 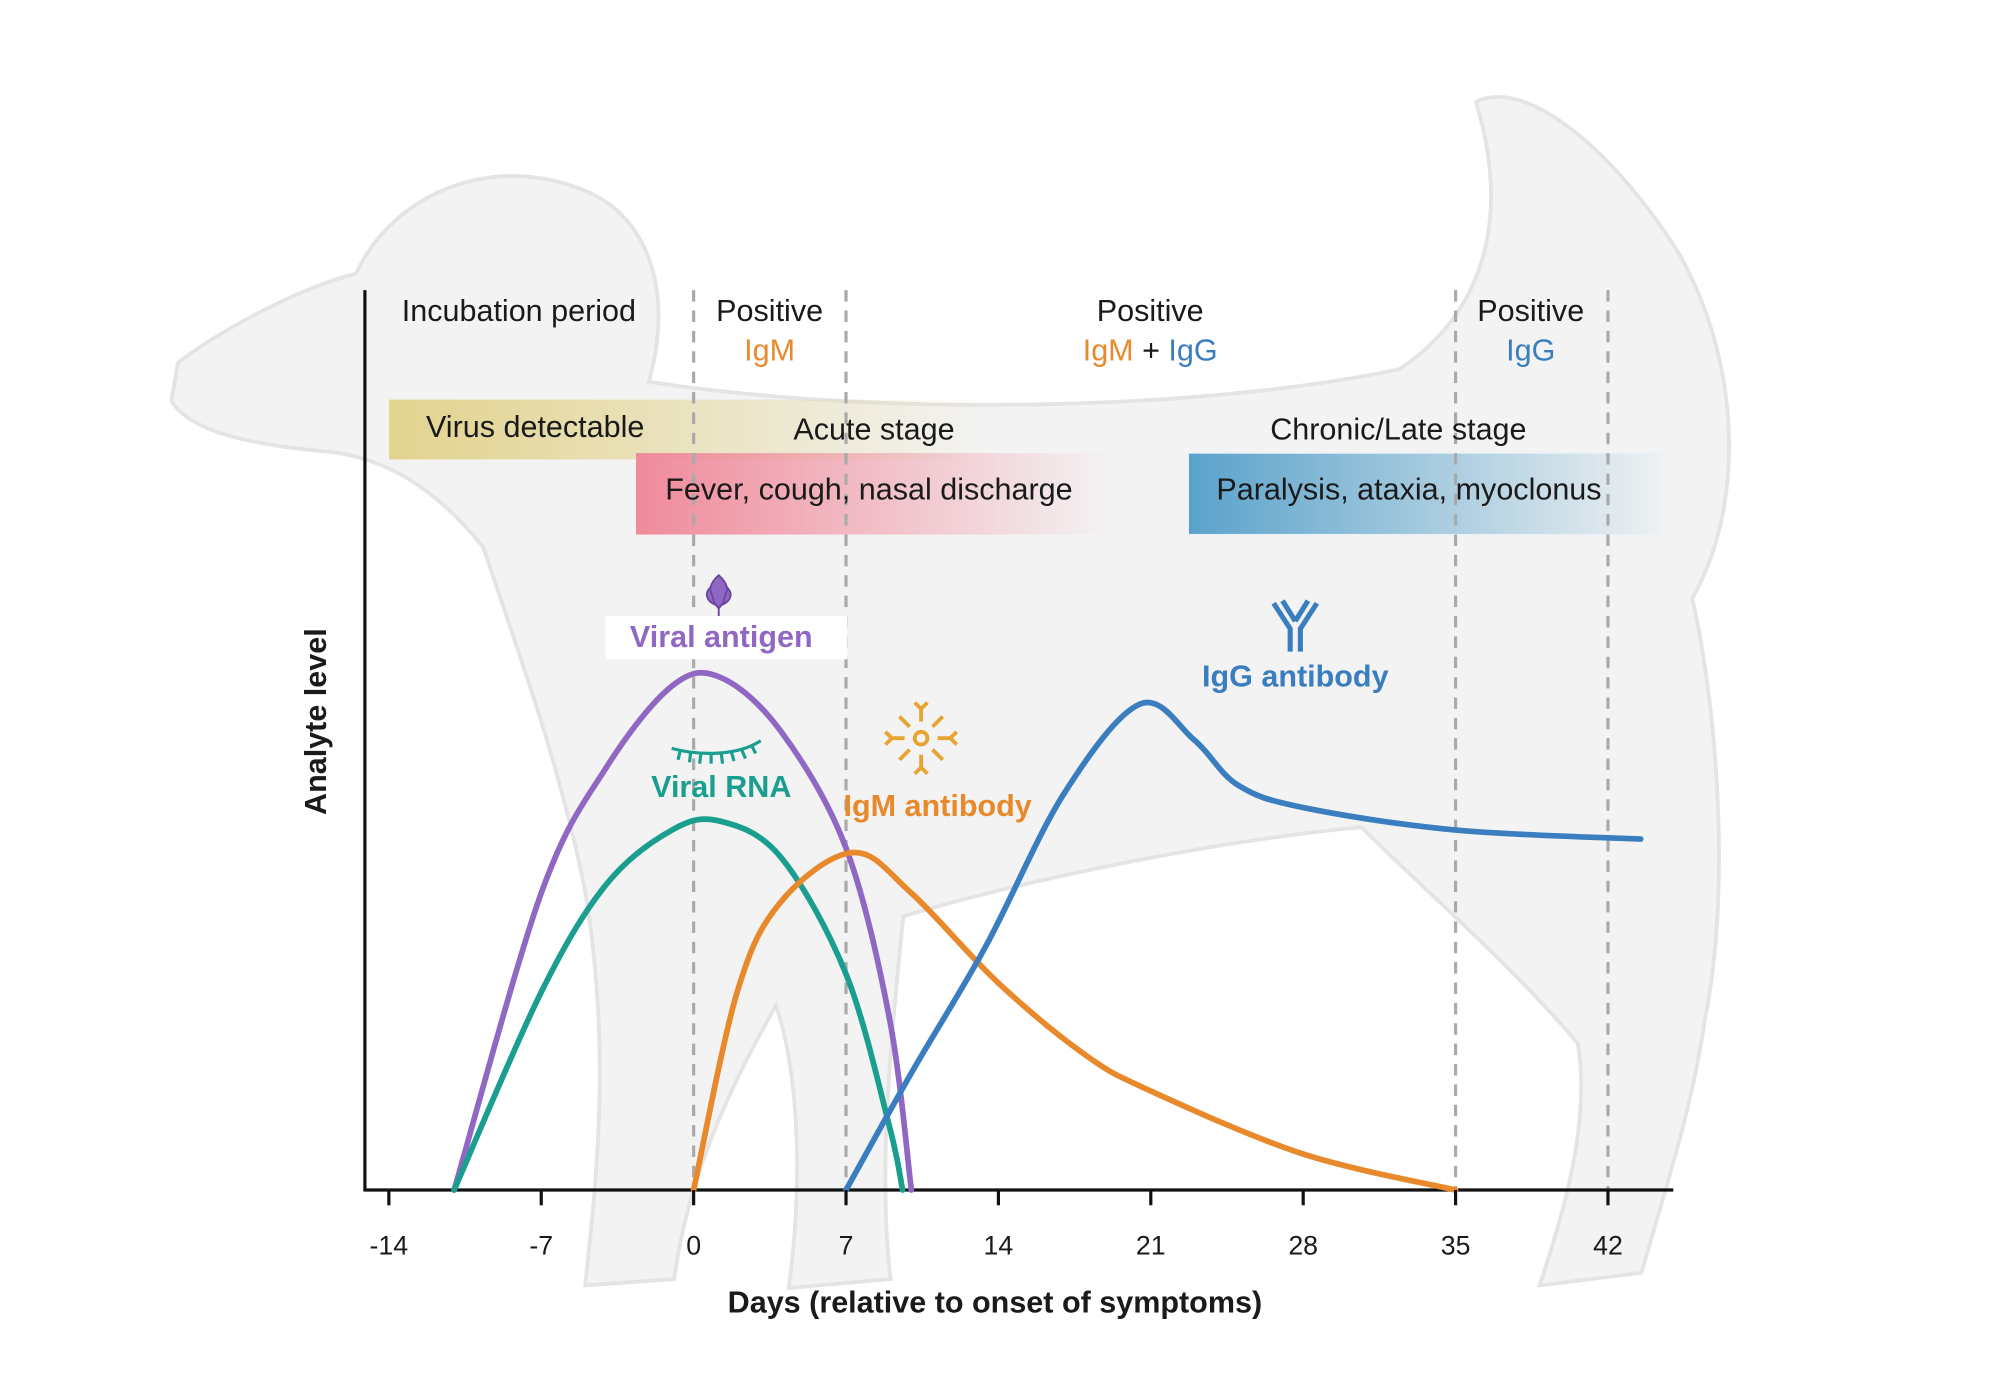 I want to click on x-tick-label: 35, so click(x=1456, y=1245).